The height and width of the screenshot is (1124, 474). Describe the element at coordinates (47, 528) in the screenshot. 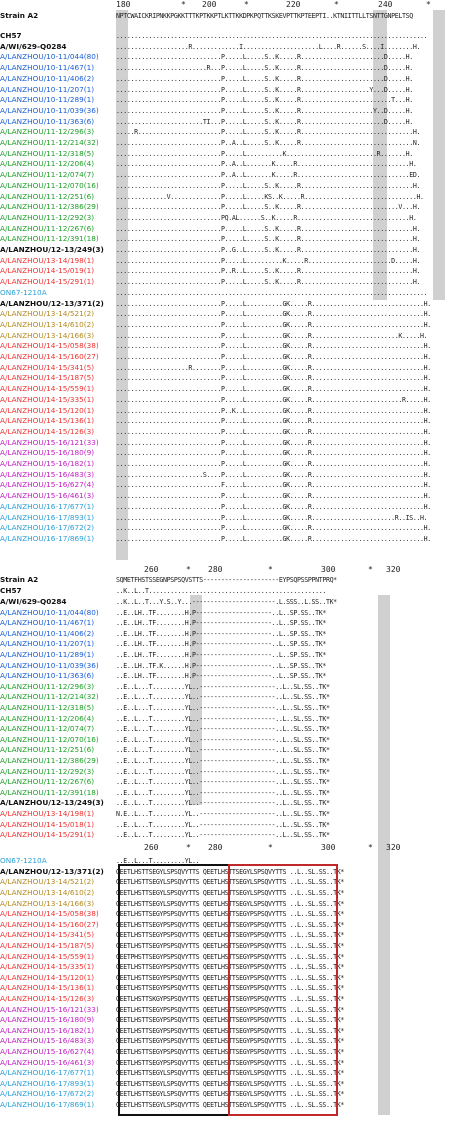

I see `strain-name: A/LANZHOU/16-17/672(2)` at that location.